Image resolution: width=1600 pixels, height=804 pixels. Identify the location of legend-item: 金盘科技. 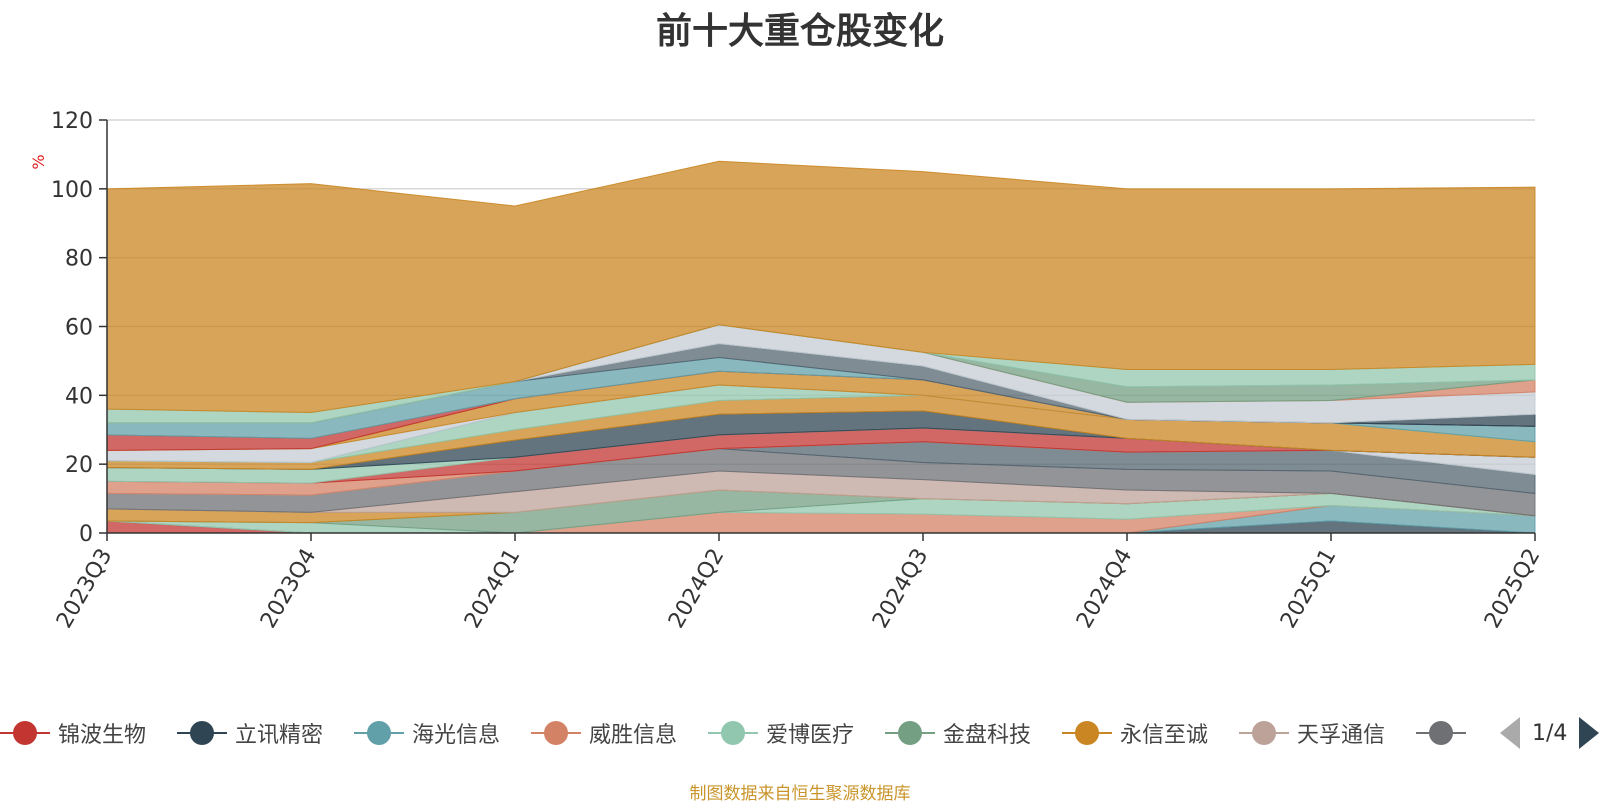
(958, 733).